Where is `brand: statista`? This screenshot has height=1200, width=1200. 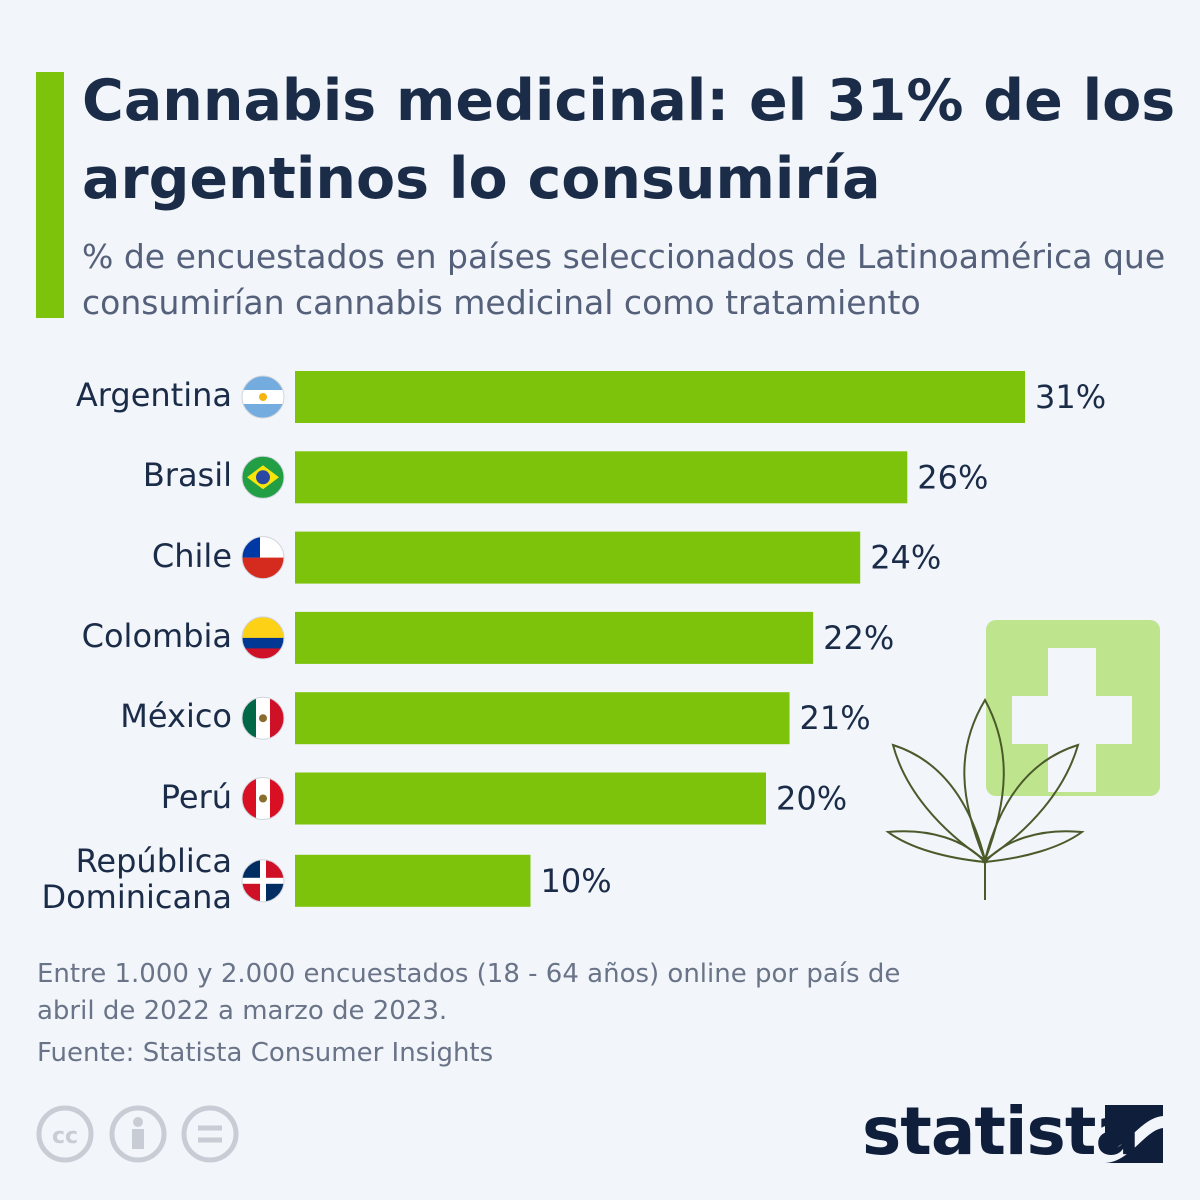
brand: statista is located at coordinates (1001, 1131).